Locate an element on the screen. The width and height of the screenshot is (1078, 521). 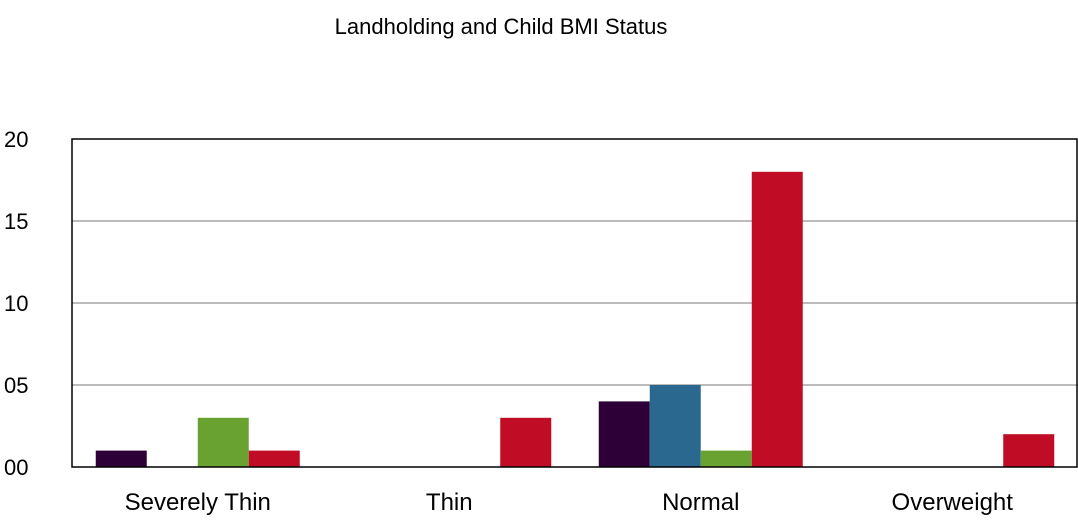
y-tick-label: 15 is located at coordinates (16, 221).